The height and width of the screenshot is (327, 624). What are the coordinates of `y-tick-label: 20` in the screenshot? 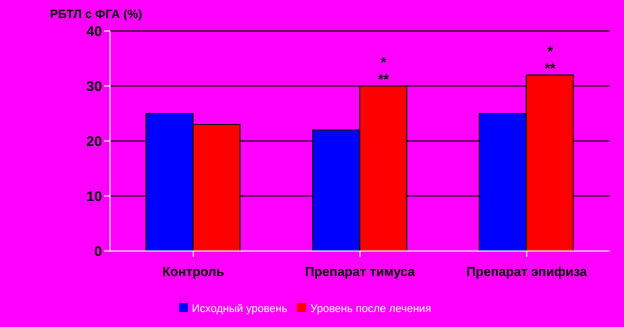 It's located at (94, 140).